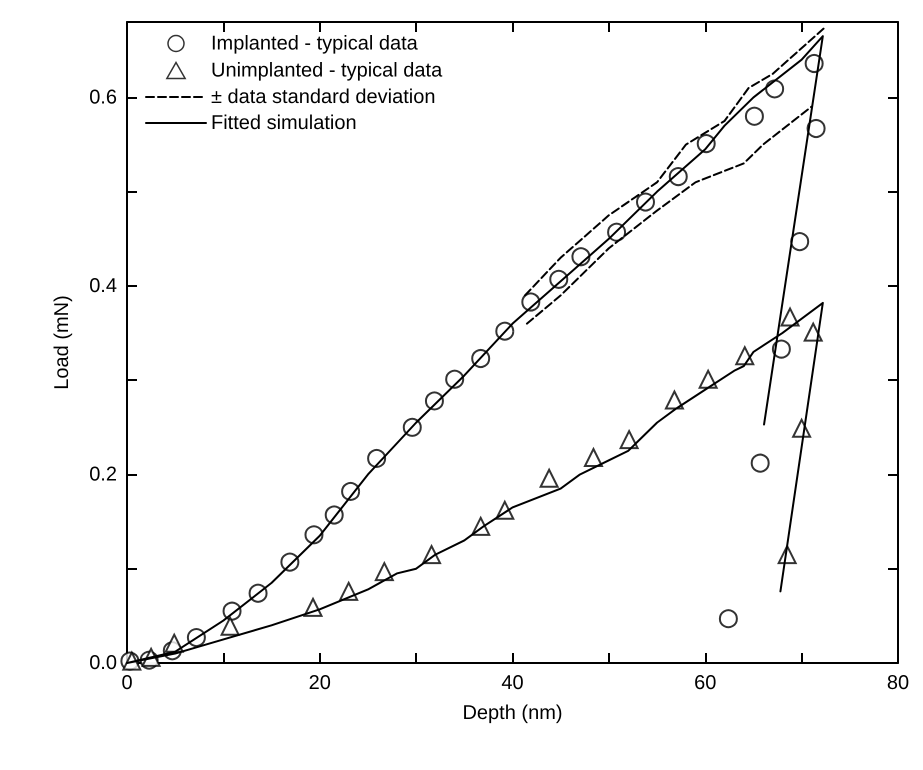 The width and height of the screenshot is (923, 770). Describe the element at coordinates (327, 71) in the screenshot. I see `legend-label: Unimplanted - typical data` at that location.